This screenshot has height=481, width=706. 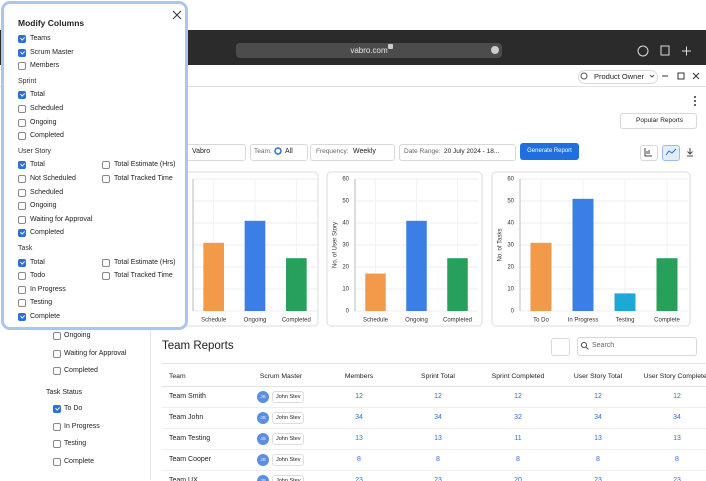 What do you see at coordinates (214, 321) in the screenshot?
I see `x-tick-label: Schedule` at bounding box center [214, 321].